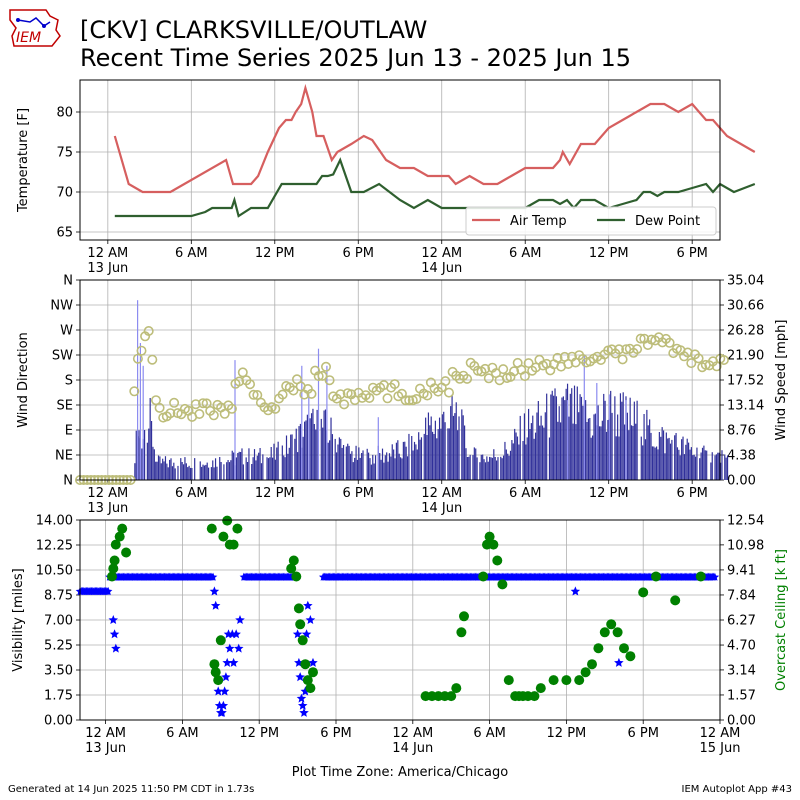 This screenshot has height=800, width=800. I want to click on y-tick-label: S, so click(69, 381).